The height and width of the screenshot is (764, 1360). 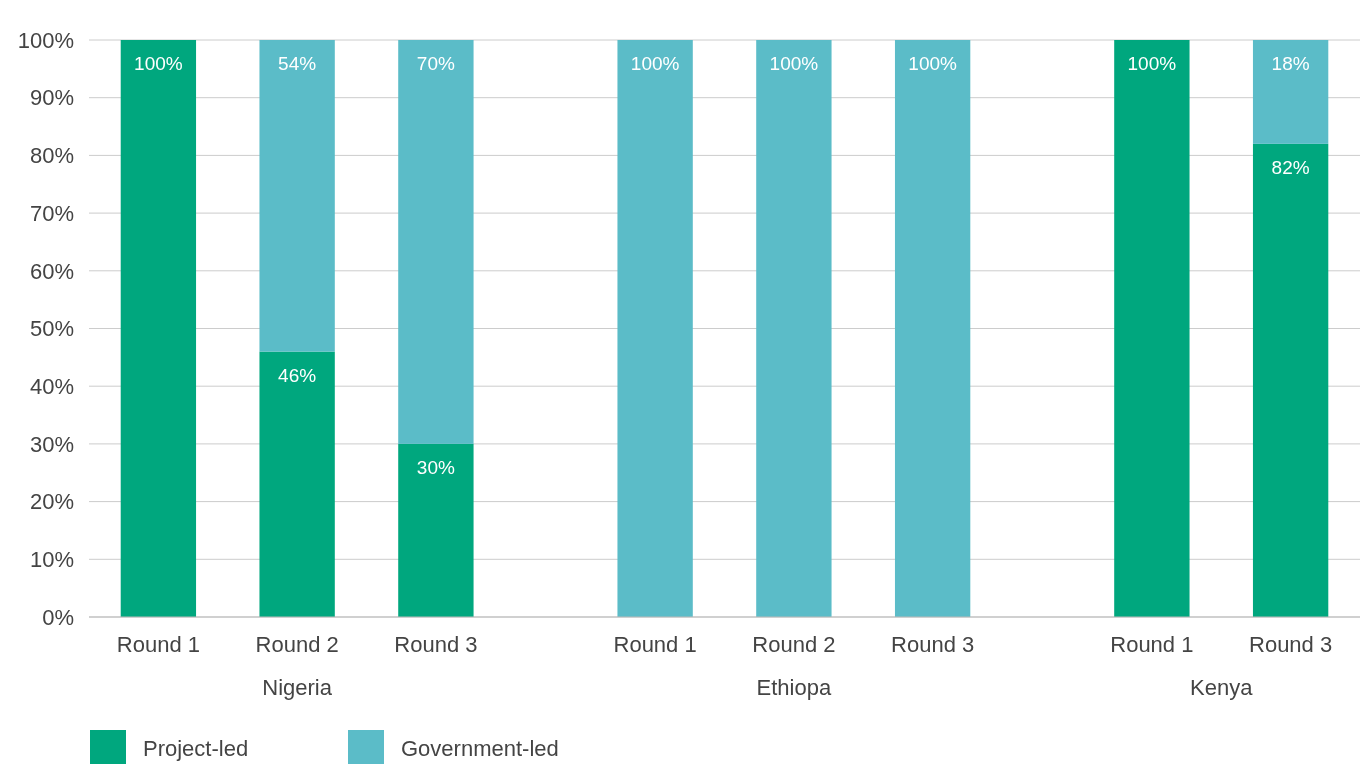 I want to click on data-label: 30%, so click(x=436, y=467).